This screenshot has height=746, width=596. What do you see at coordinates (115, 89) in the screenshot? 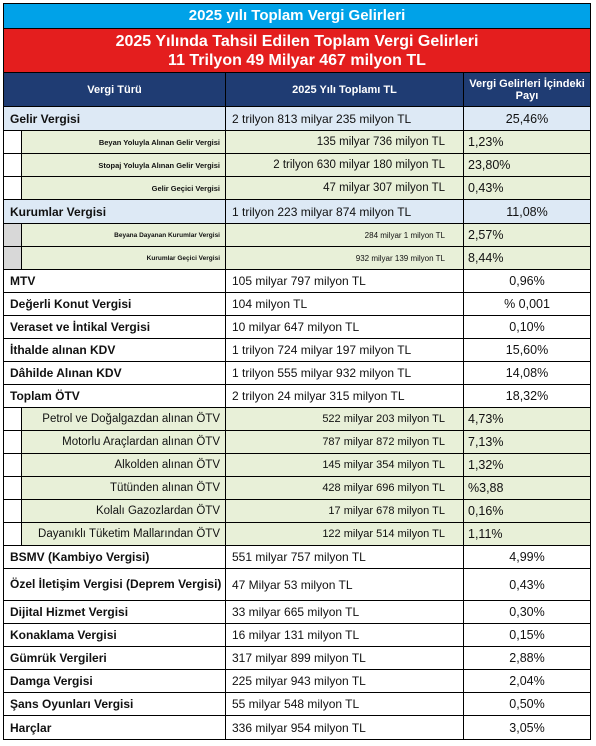
I see `header-tax-type: Vergi Türü` at bounding box center [115, 89].